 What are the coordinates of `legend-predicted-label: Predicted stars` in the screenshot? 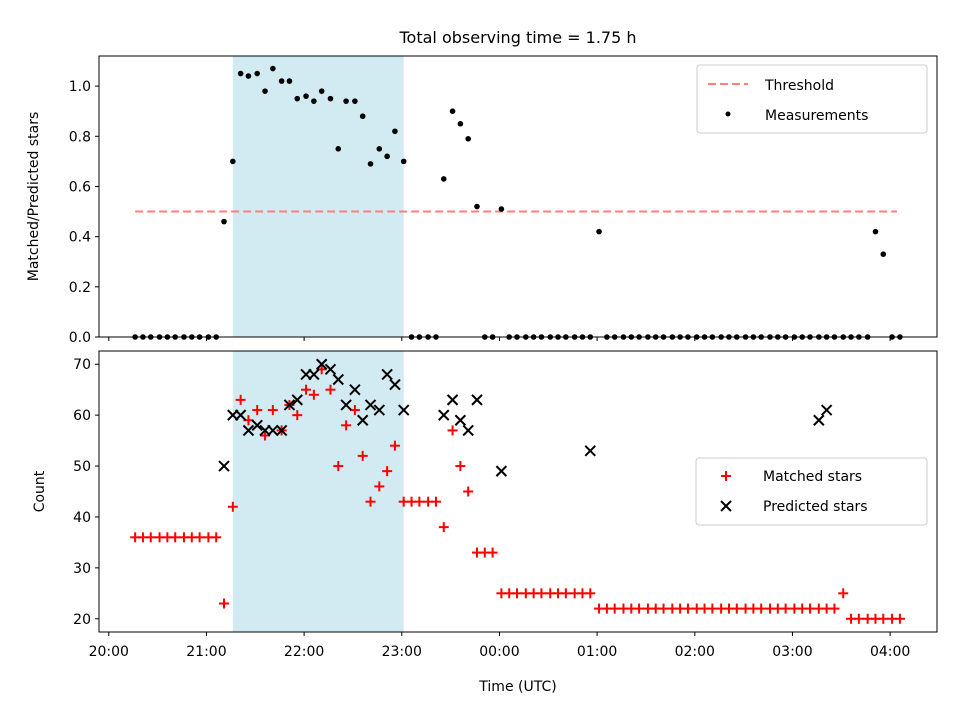 It's located at (815, 507).